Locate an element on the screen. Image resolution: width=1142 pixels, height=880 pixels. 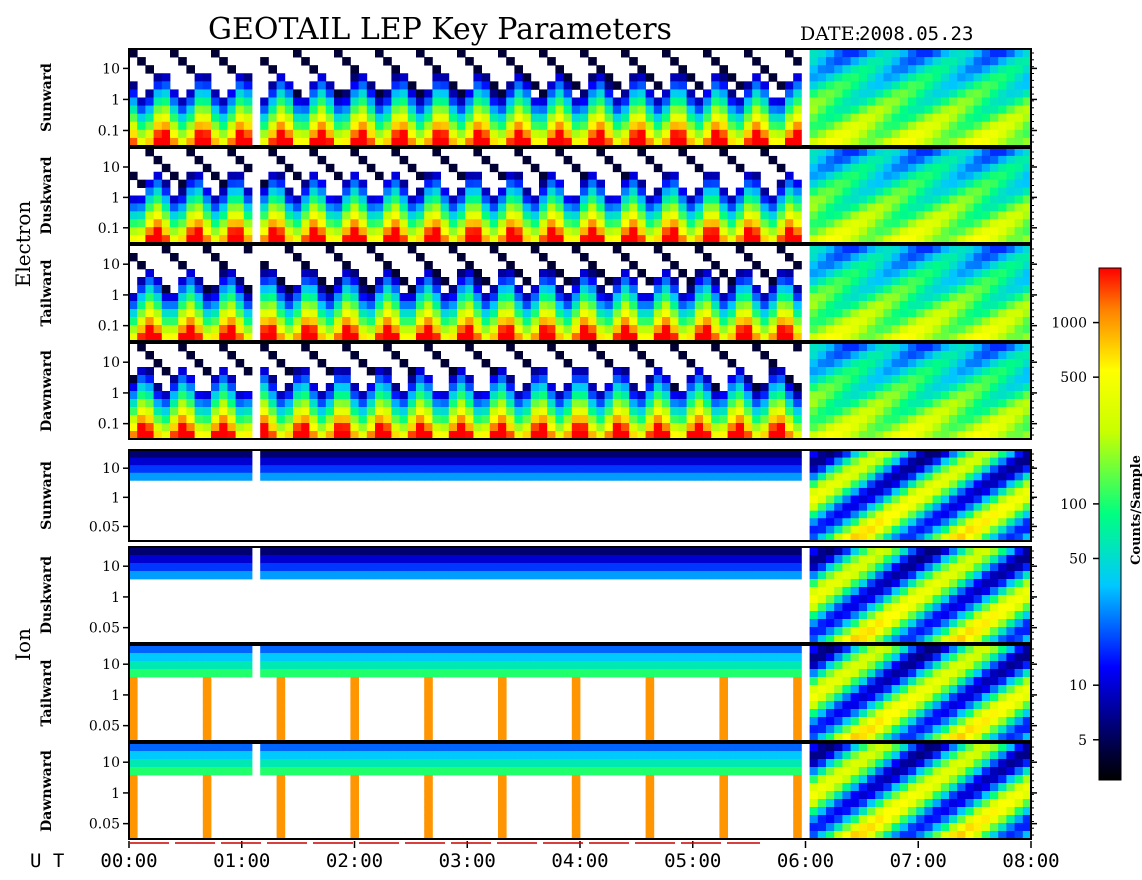
ion-duskward-panel: 10 1 0.05 Duskward is located at coordinates (538, 595).